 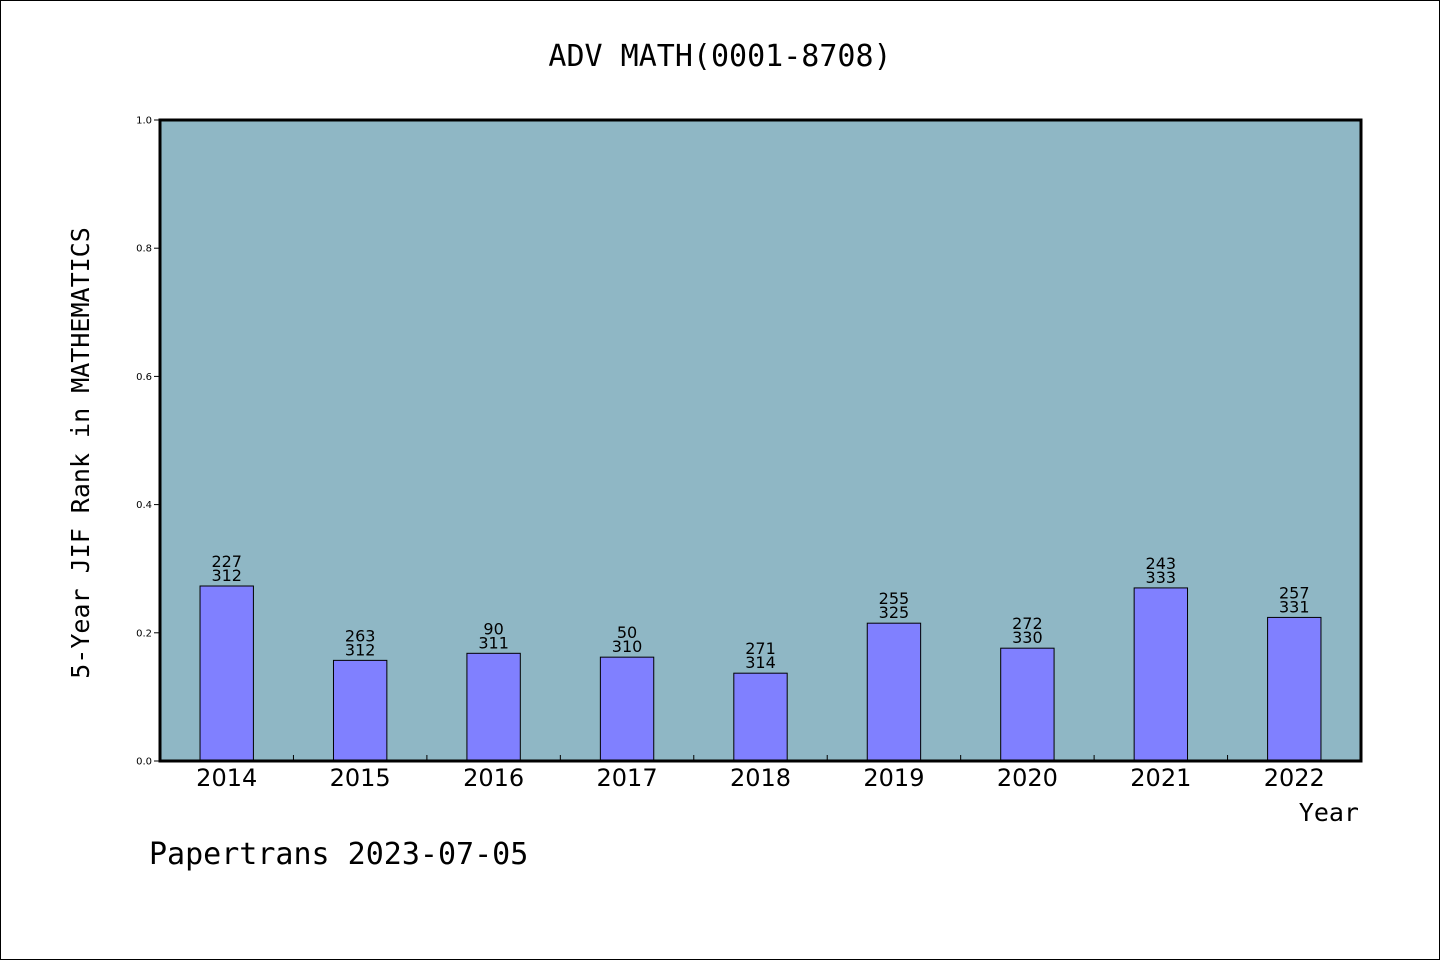 What do you see at coordinates (226, 561) in the screenshot?
I see `bar-label-rank: 227` at bounding box center [226, 561].